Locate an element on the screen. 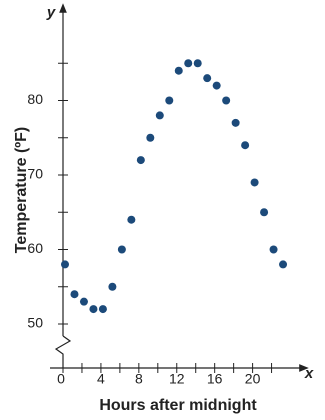  y-tick-label: 60 is located at coordinates (35, 248).